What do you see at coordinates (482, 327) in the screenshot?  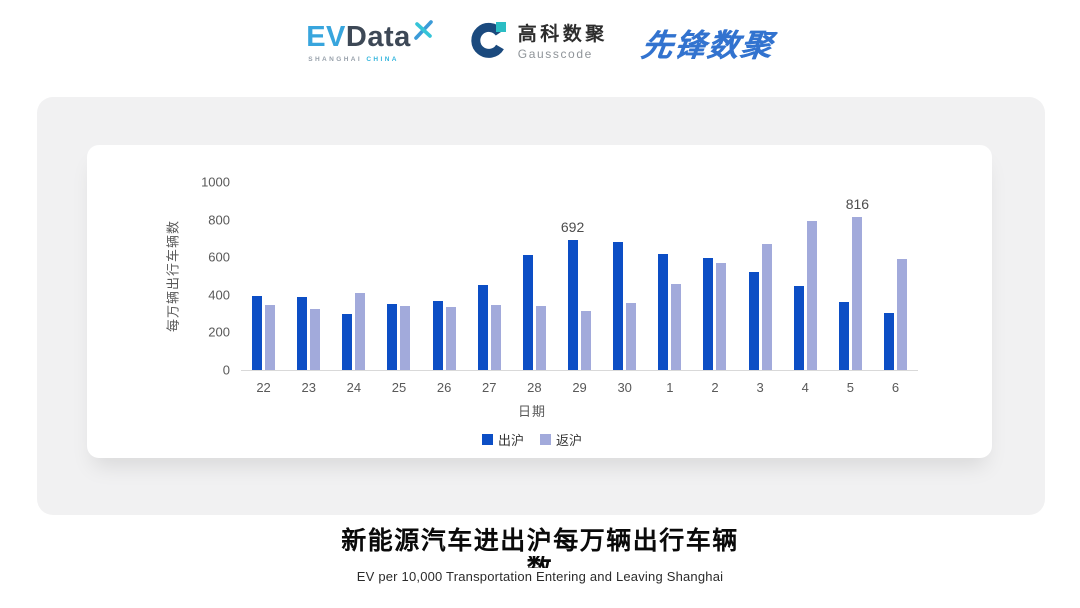 I see `bar-出沪-27` at bounding box center [482, 327].